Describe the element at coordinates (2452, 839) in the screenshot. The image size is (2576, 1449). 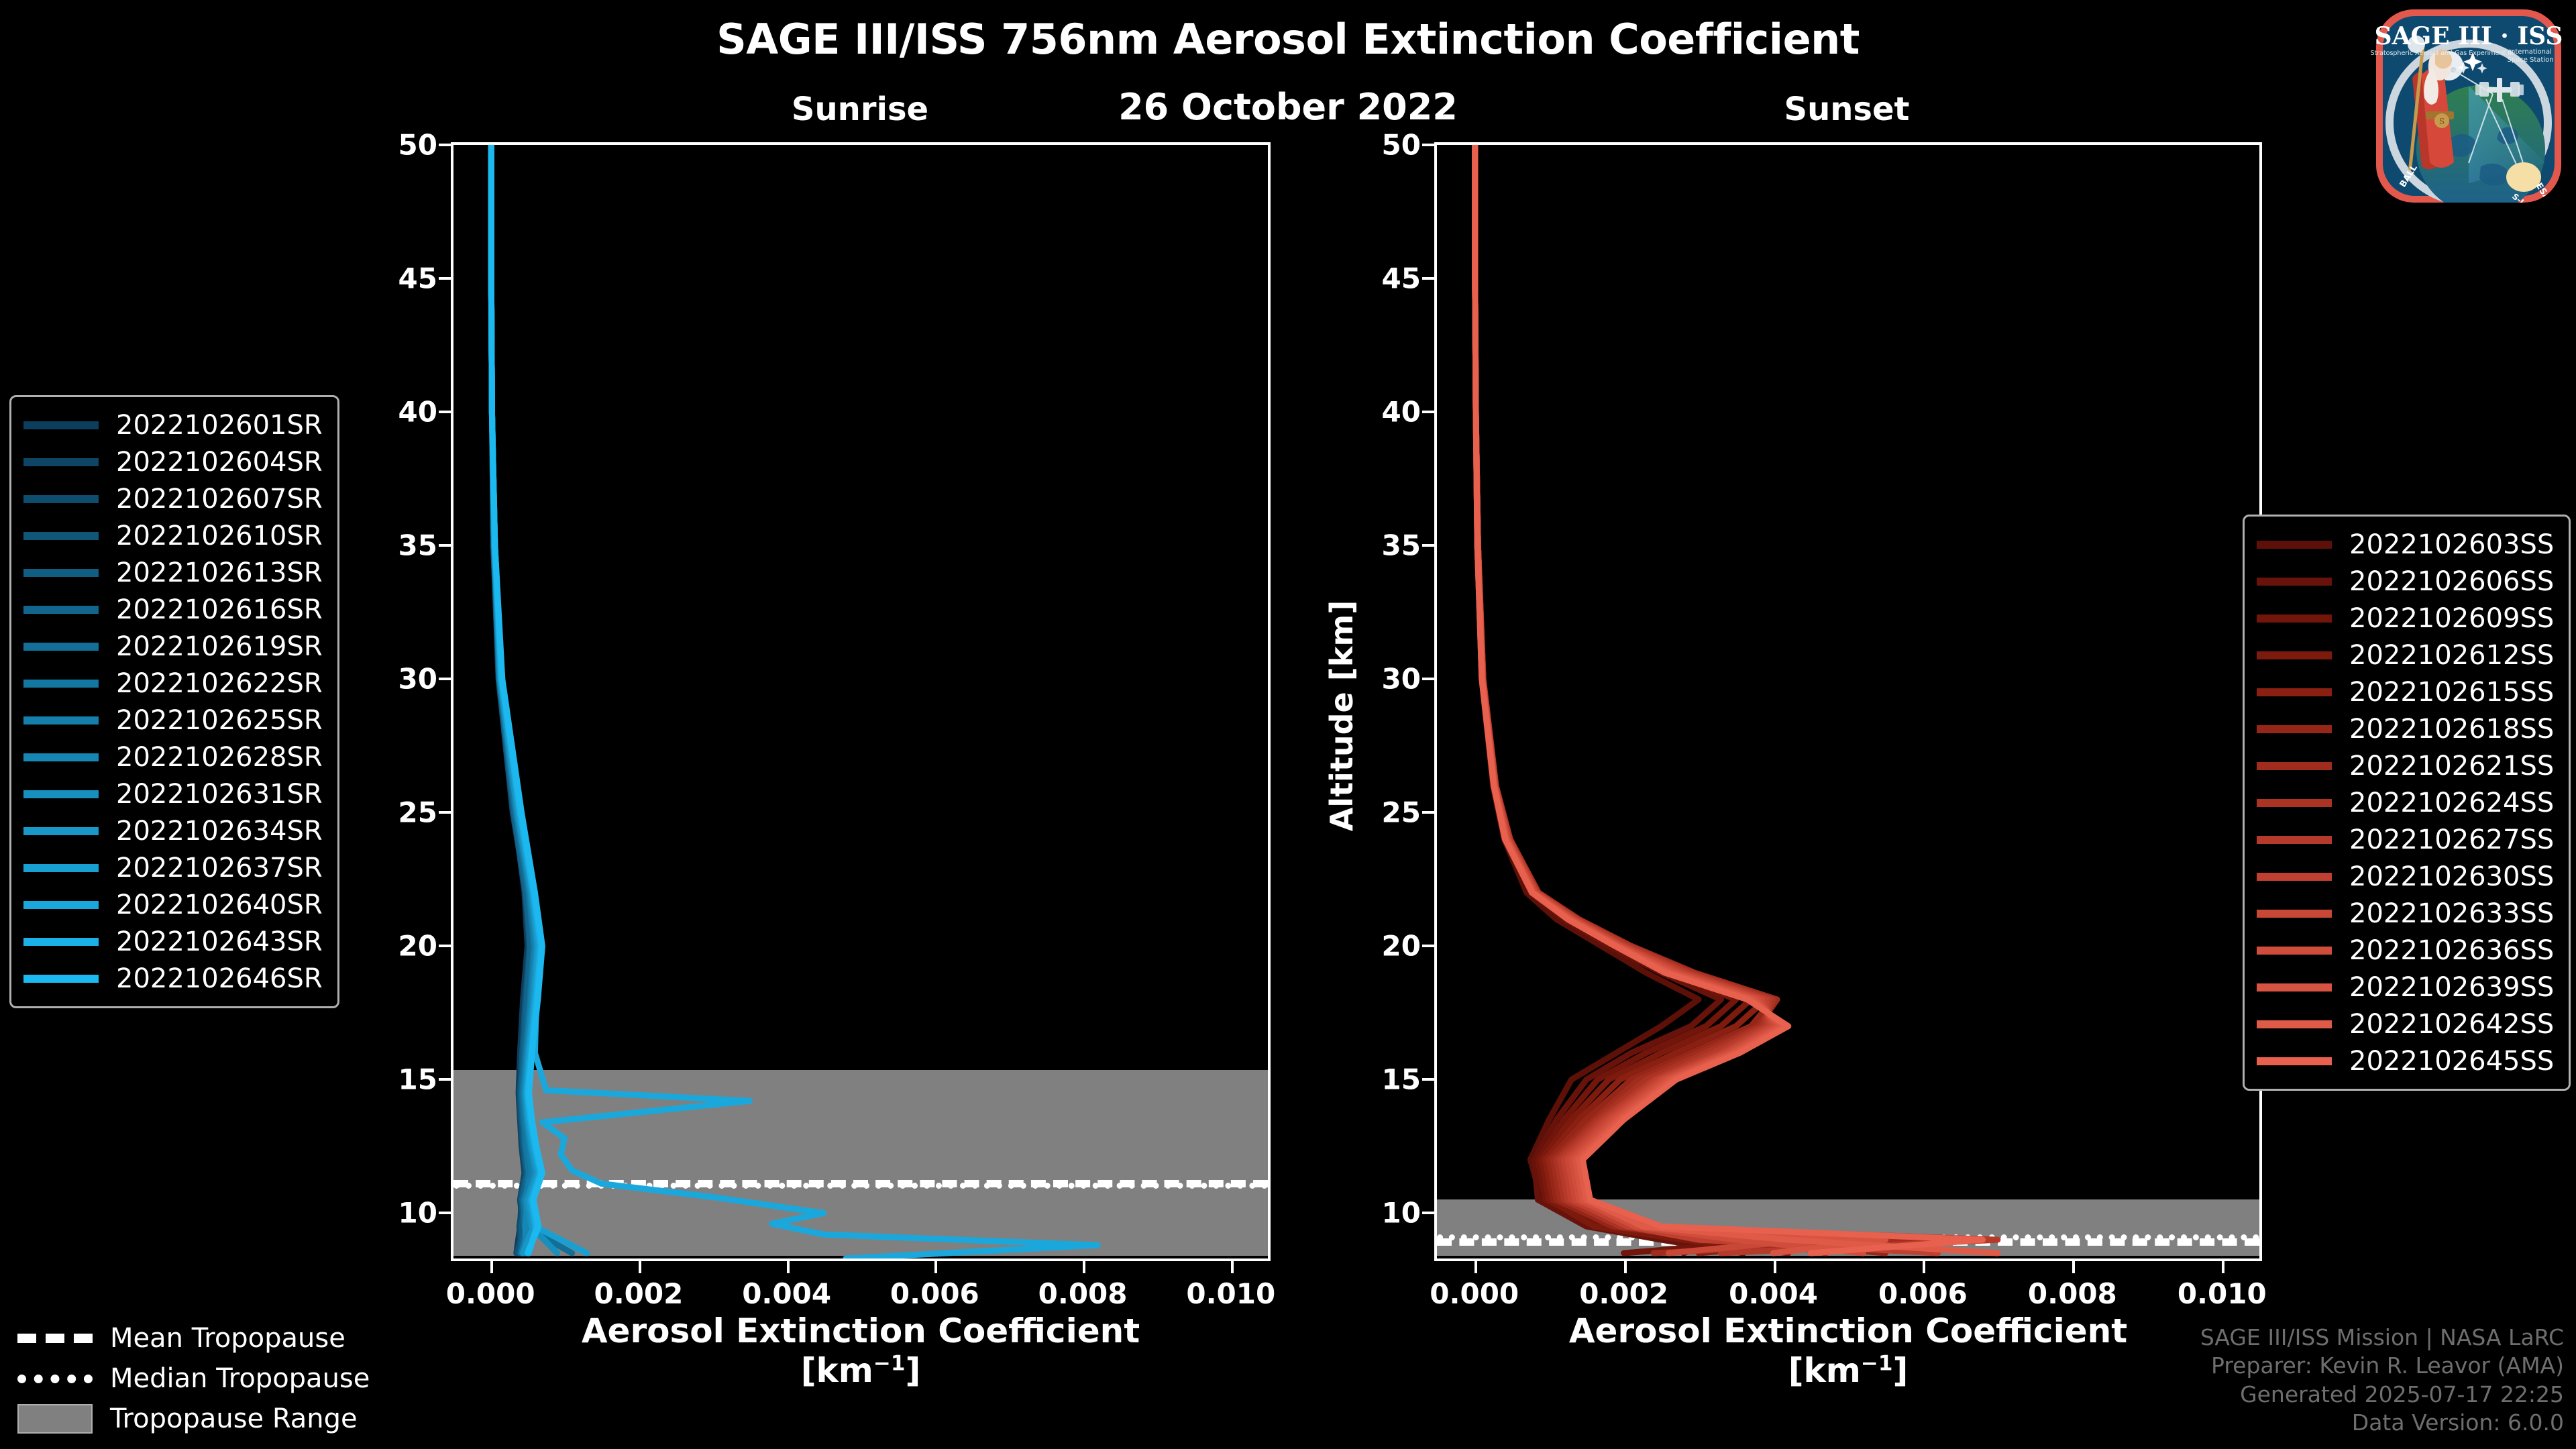
I see `legend-item-label: 2022102627SS` at that location.